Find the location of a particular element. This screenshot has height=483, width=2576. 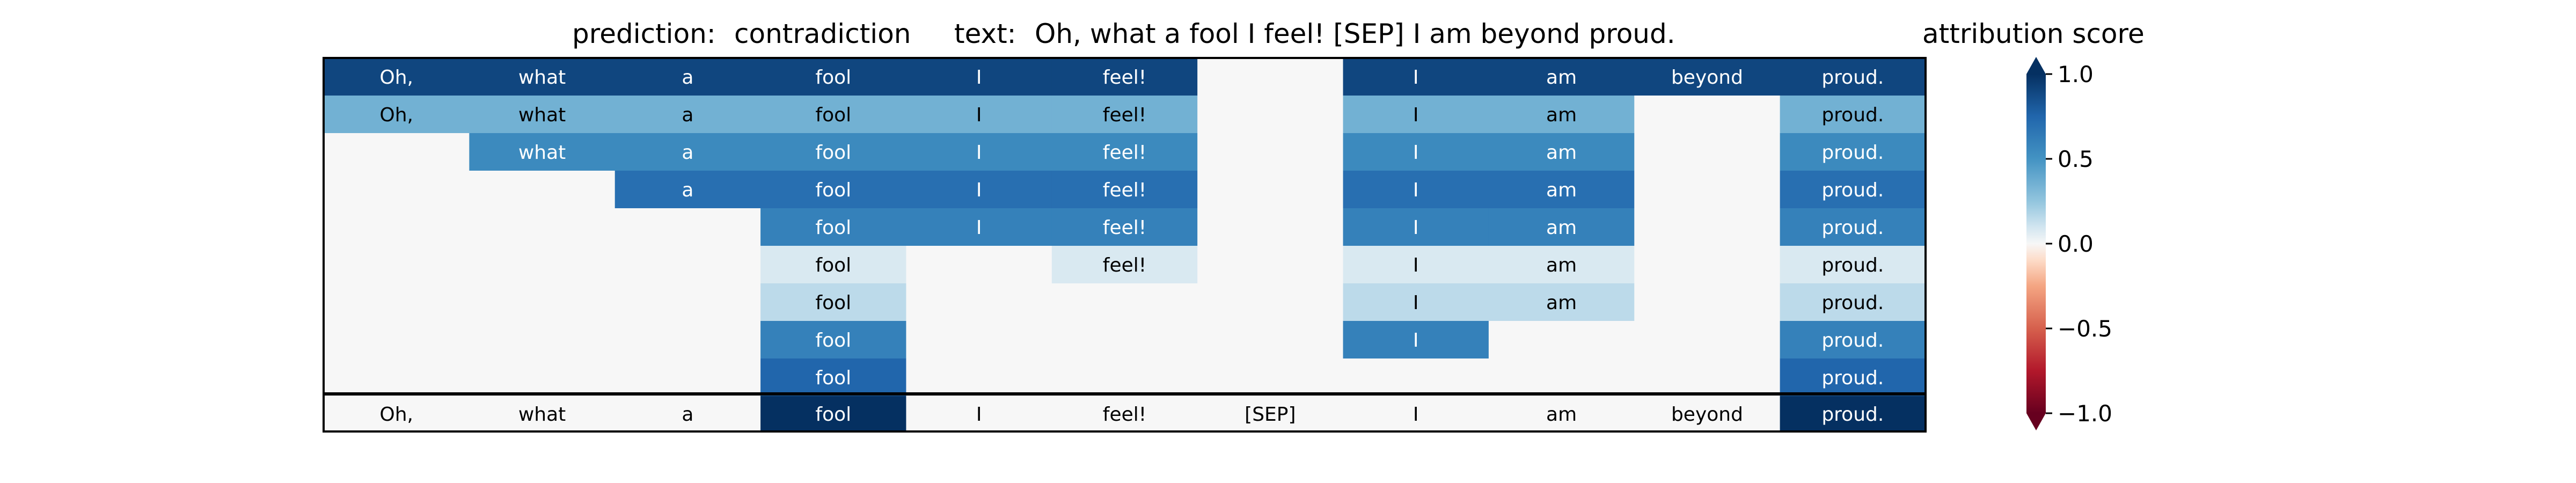

heatmap-cell-r9-c6 is located at coordinates (1270, 414).